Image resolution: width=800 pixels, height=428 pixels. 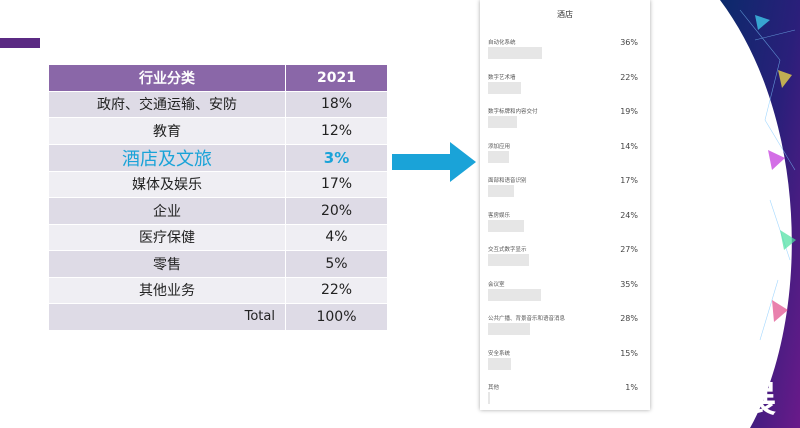 What do you see at coordinates (167, 237) in the screenshot?
I see `row-label: 医疗保健` at bounding box center [167, 237].